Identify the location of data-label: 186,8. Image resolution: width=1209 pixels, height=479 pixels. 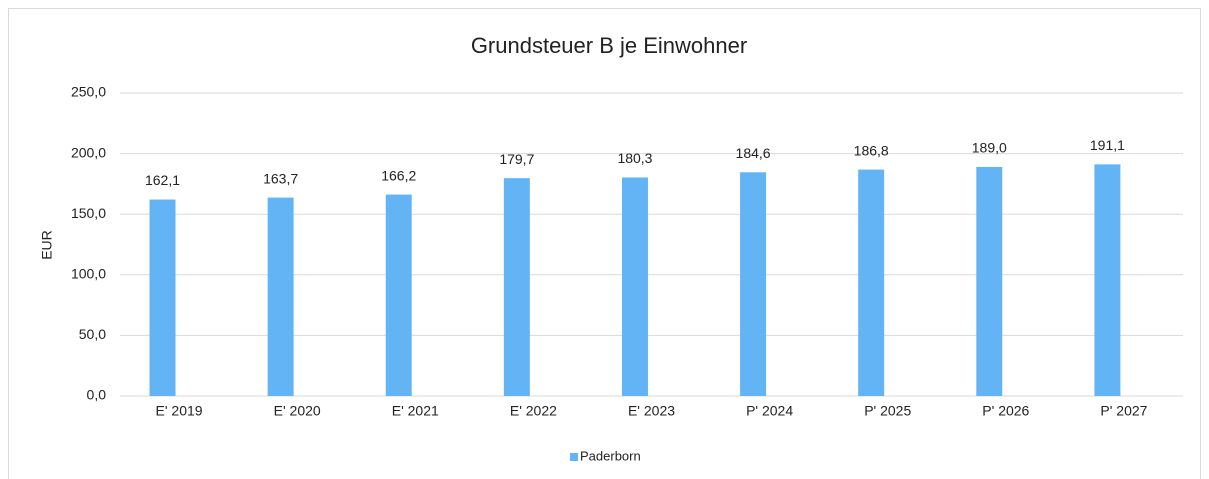
(871, 150).